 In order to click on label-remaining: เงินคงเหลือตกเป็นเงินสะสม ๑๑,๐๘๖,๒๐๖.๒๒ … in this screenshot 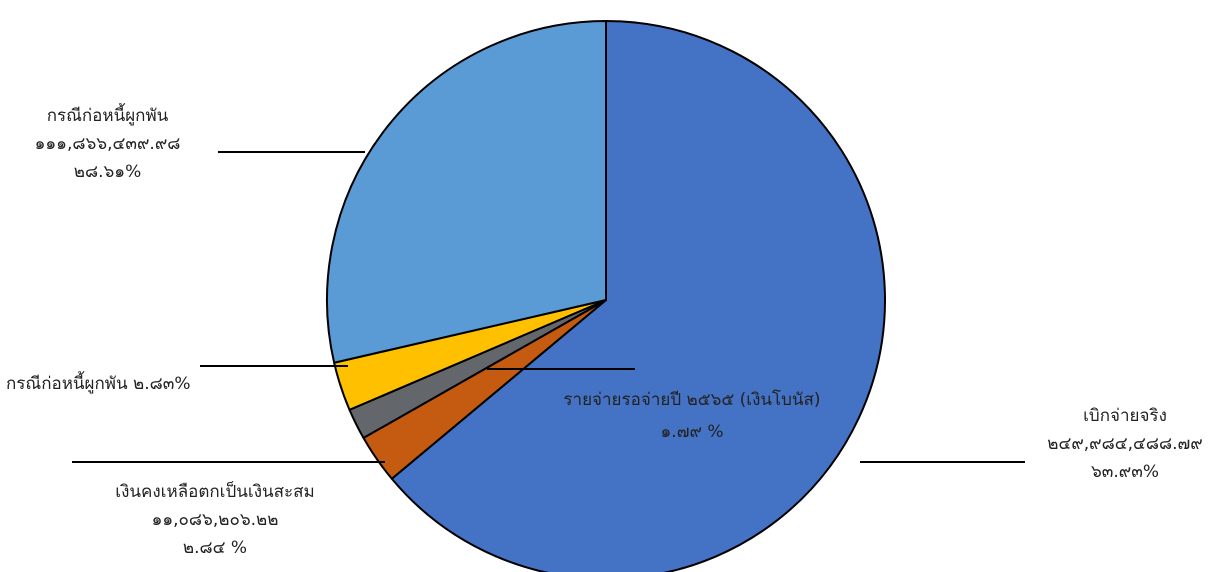, I will do `click(215, 520)`.